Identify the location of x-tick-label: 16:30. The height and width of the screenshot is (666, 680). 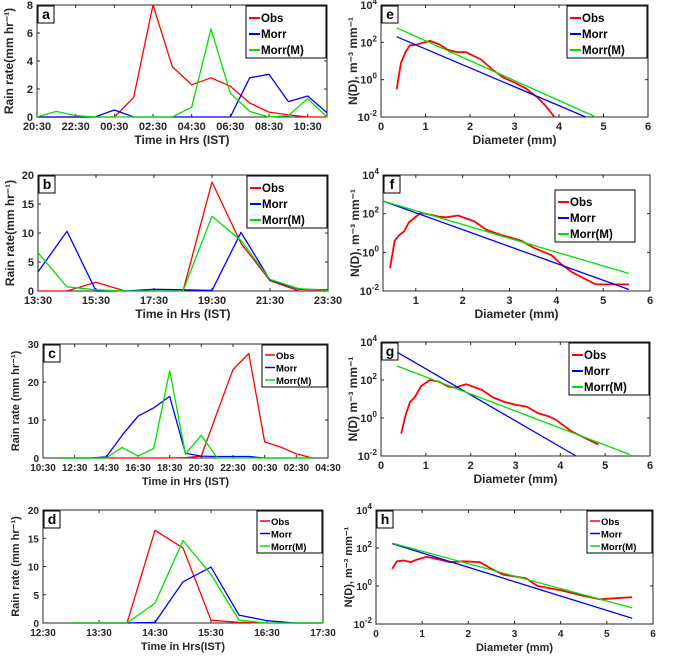
(267, 633).